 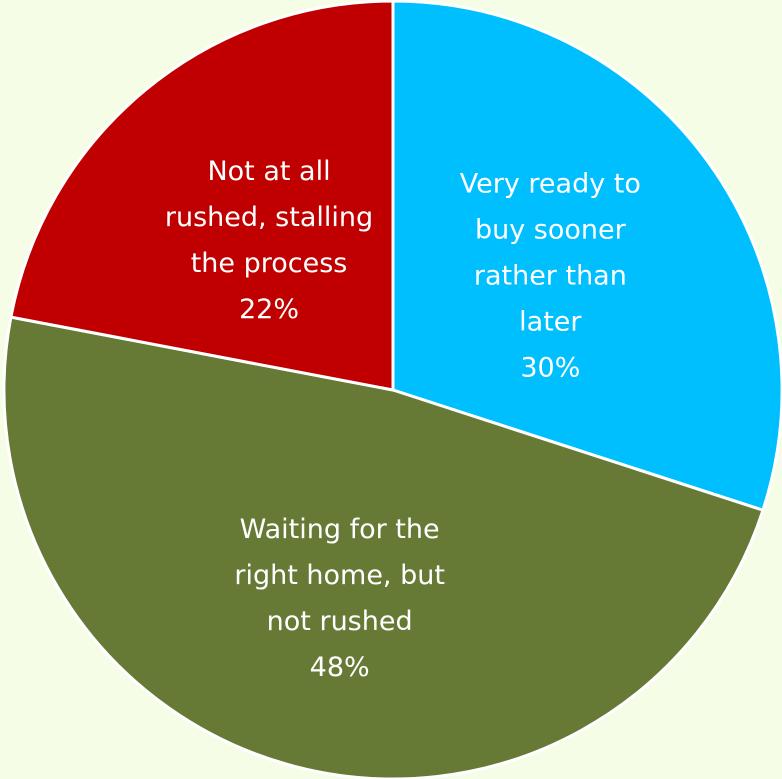 I want to click on slice-label-line: rather than, so click(x=550, y=276).